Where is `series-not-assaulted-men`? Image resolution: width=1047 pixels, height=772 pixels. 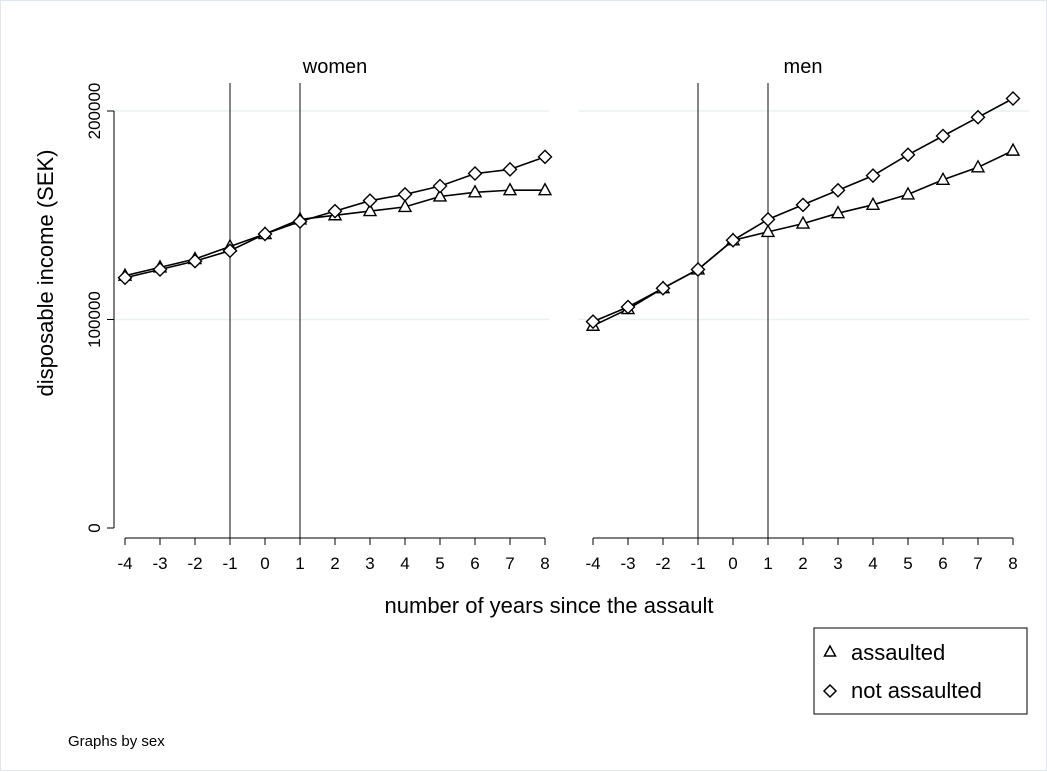 series-not-assaulted-men is located at coordinates (803, 210).